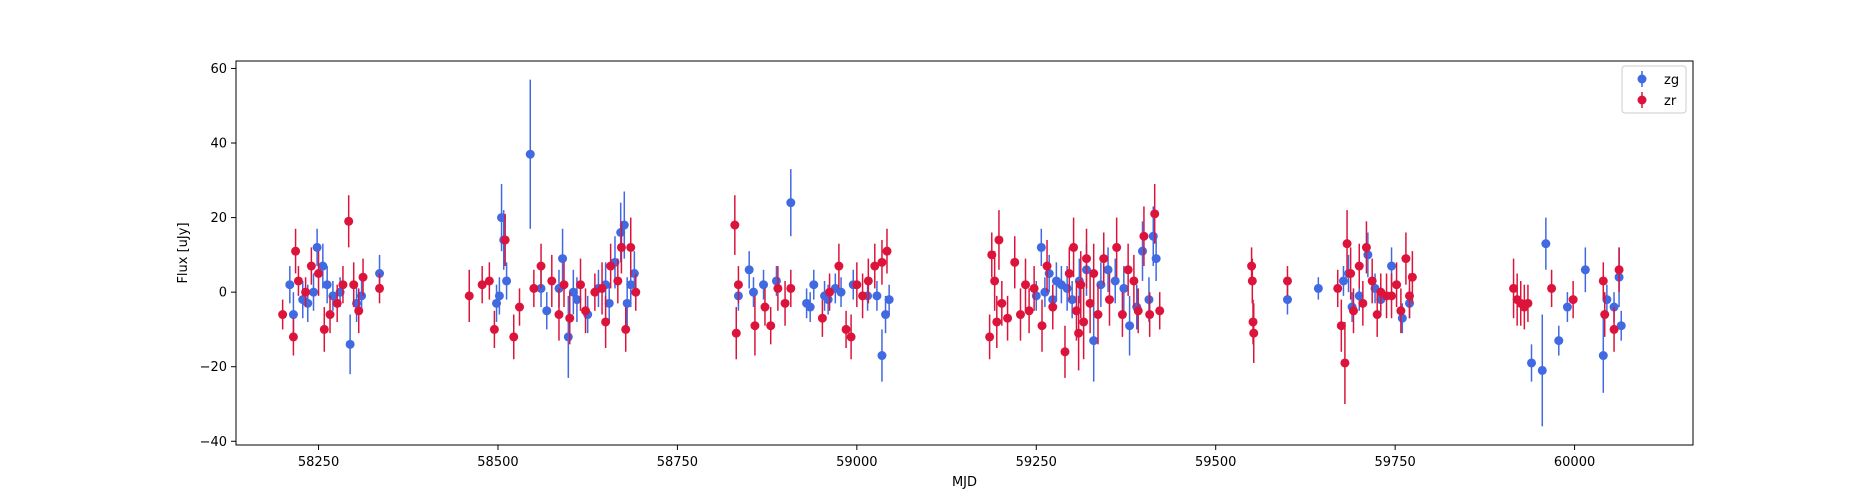  What do you see at coordinates (213, 442) in the screenshot?
I see `y-tick-label: −40` at bounding box center [213, 442].